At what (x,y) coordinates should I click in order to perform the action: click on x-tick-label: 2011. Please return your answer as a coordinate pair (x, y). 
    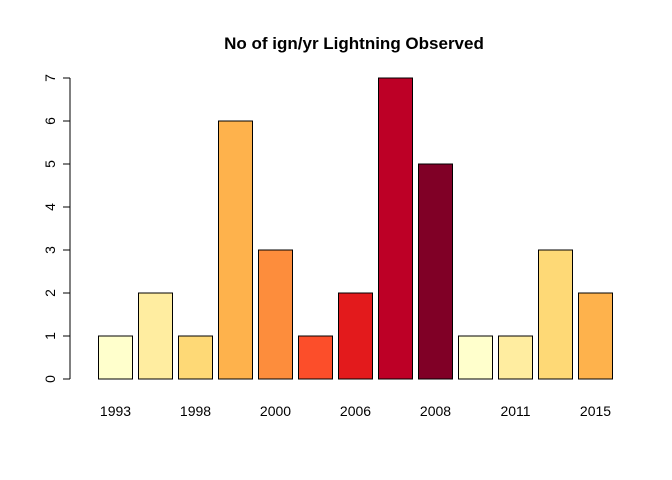
    Looking at the image, I should click on (515, 411).